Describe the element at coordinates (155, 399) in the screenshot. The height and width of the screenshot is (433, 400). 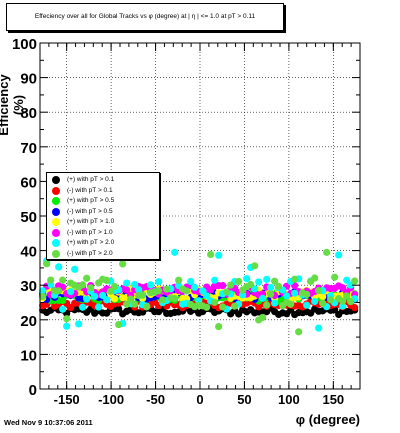
I see `x-tick-label: -50` at that location.